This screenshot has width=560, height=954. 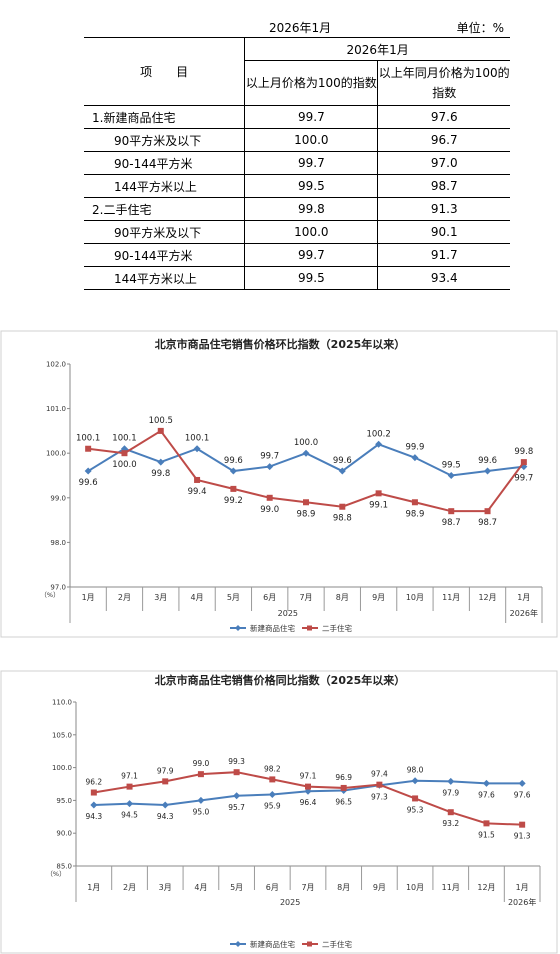 I want to click on row-yoy-value: 91.3, so click(x=443, y=209).